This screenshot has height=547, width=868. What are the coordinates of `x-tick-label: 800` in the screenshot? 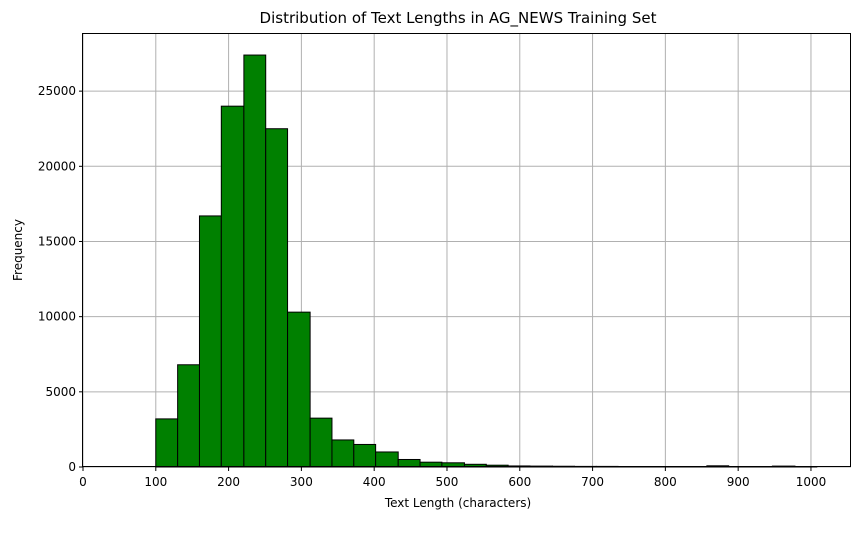 It's located at (665, 482).